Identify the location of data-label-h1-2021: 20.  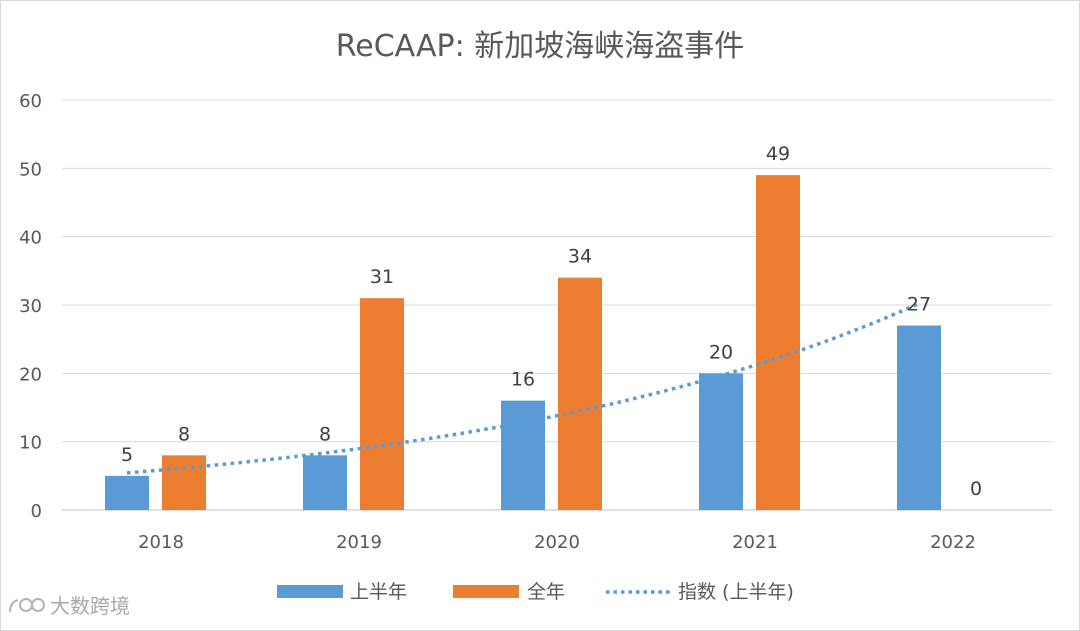
(721, 352).